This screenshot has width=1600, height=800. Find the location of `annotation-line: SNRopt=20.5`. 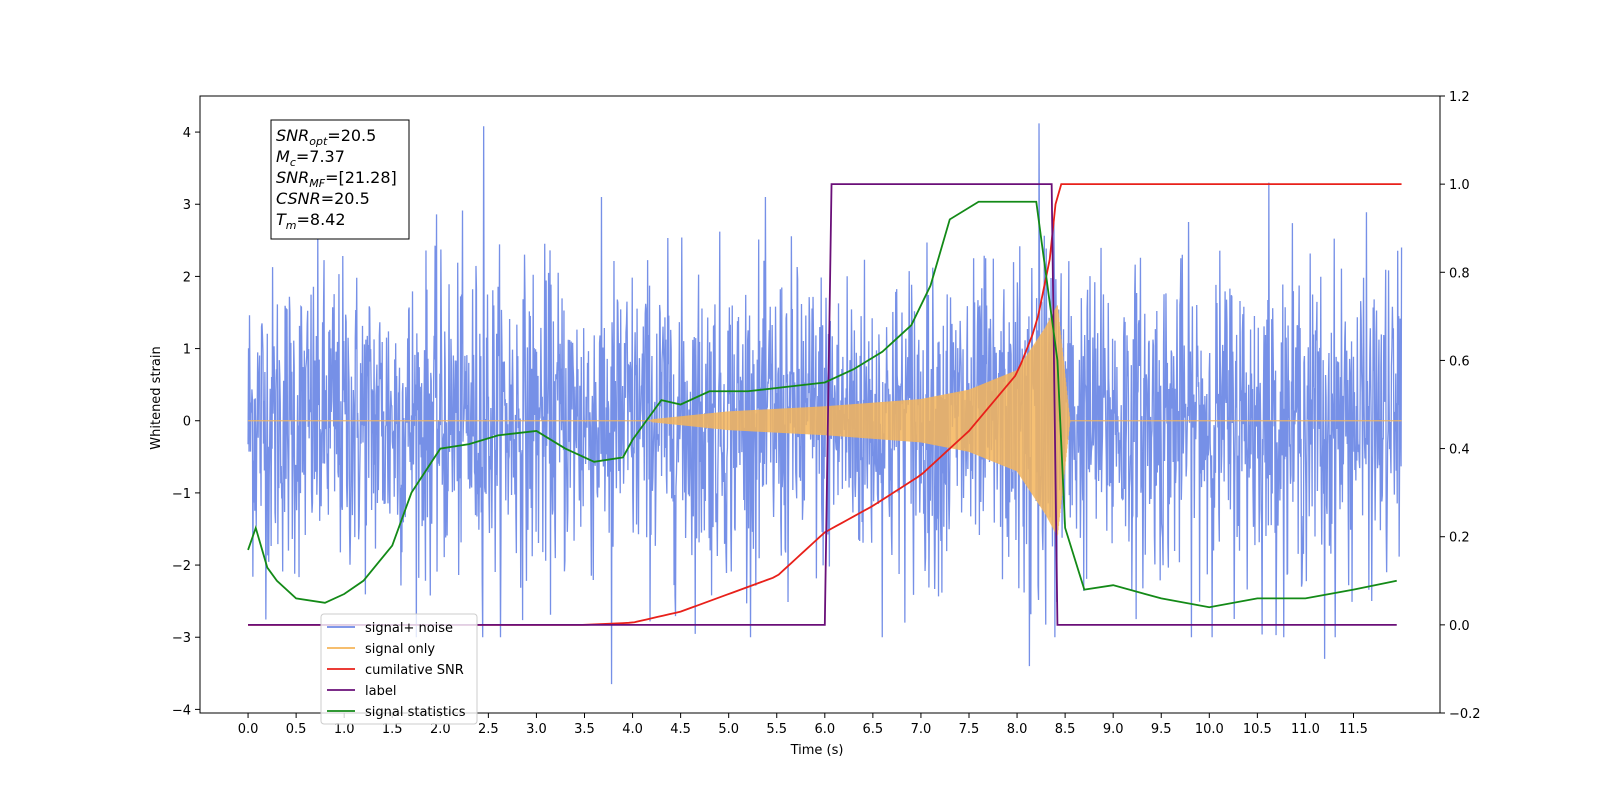

annotation-line: SNRopt=20.5 is located at coordinates (326, 137).